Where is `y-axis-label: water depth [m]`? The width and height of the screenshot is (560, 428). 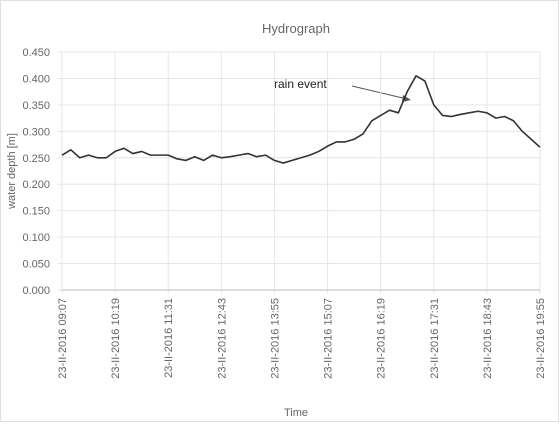 y-axis-label: water depth [m] is located at coordinates (12, 171).